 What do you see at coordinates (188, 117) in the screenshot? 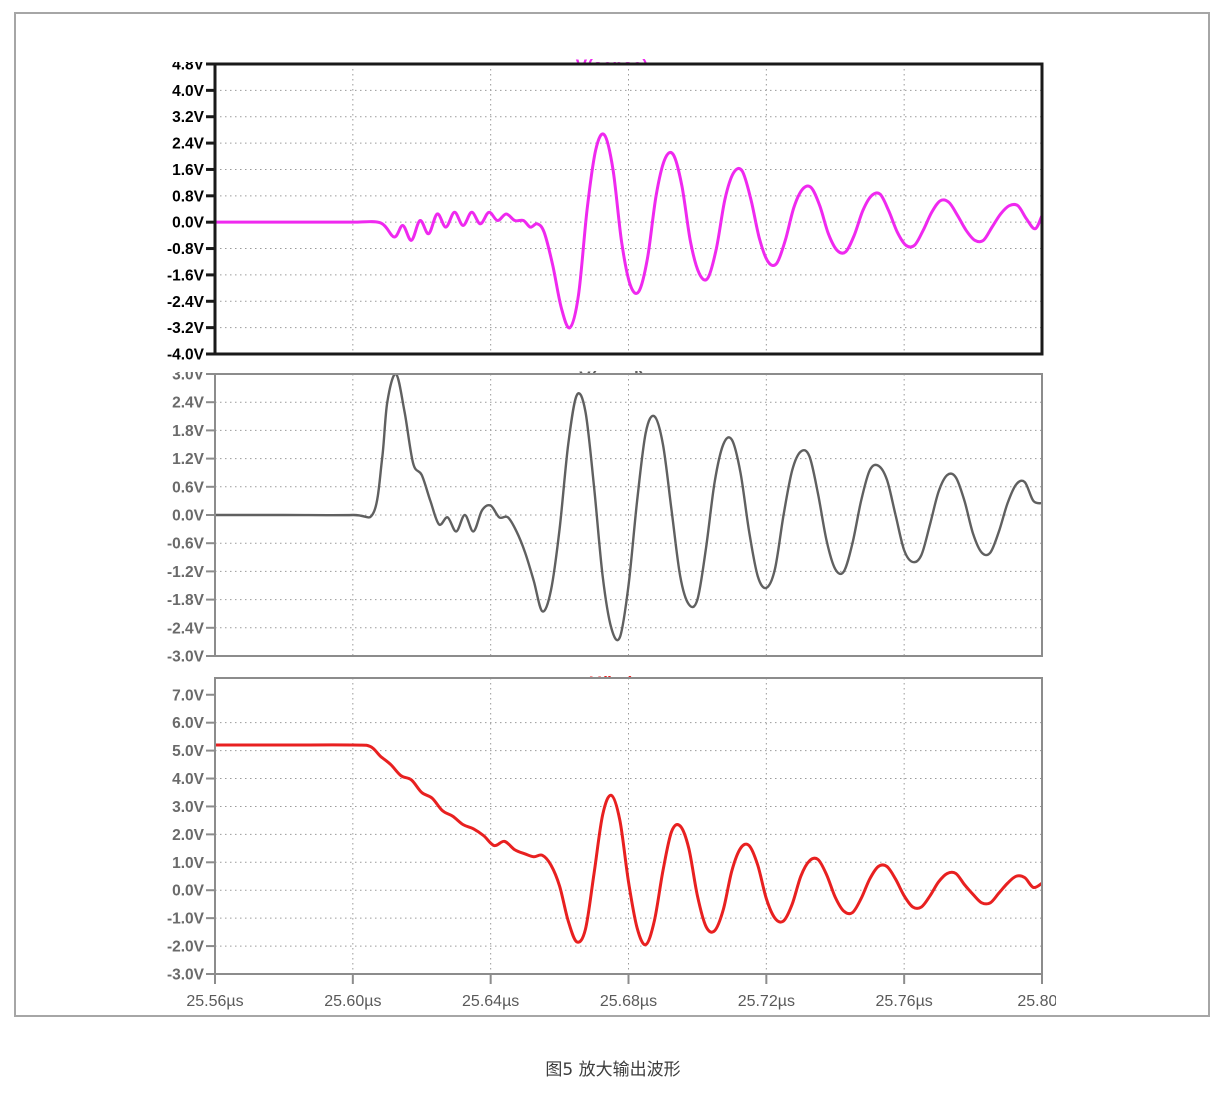
I see `y-axis-tick-label: 3.2V` at bounding box center [188, 117].